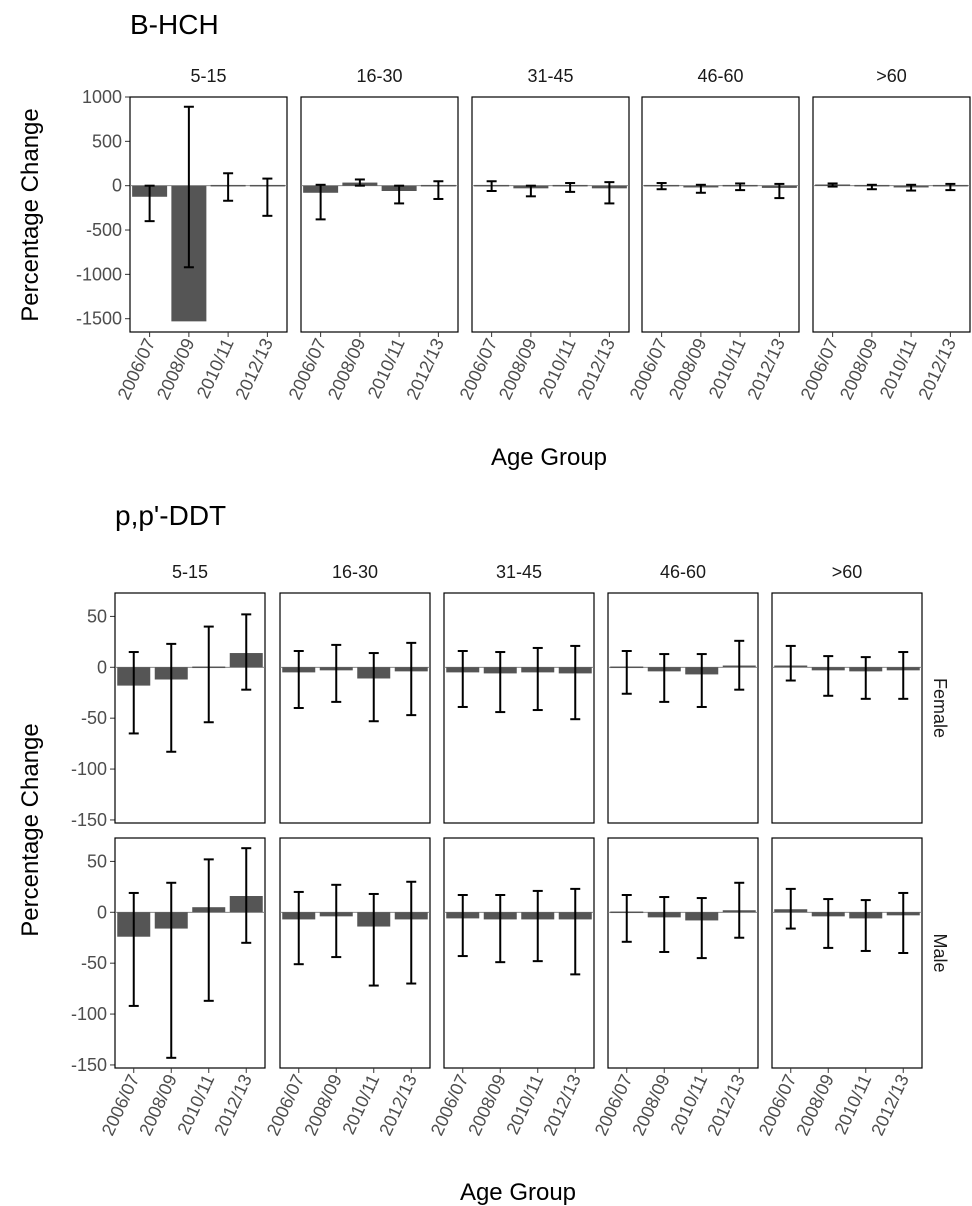 The width and height of the screenshot is (972, 1206). Describe the element at coordinates (99, 274) in the screenshot. I see `y-tick-label: -1000` at that location.